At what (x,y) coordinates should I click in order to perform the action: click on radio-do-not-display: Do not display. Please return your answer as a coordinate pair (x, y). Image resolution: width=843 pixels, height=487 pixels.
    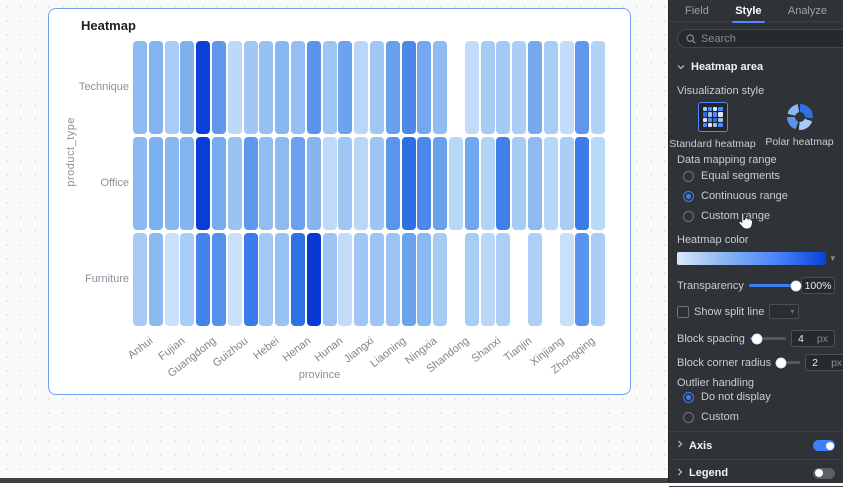
    Looking at the image, I should click on (756, 397).